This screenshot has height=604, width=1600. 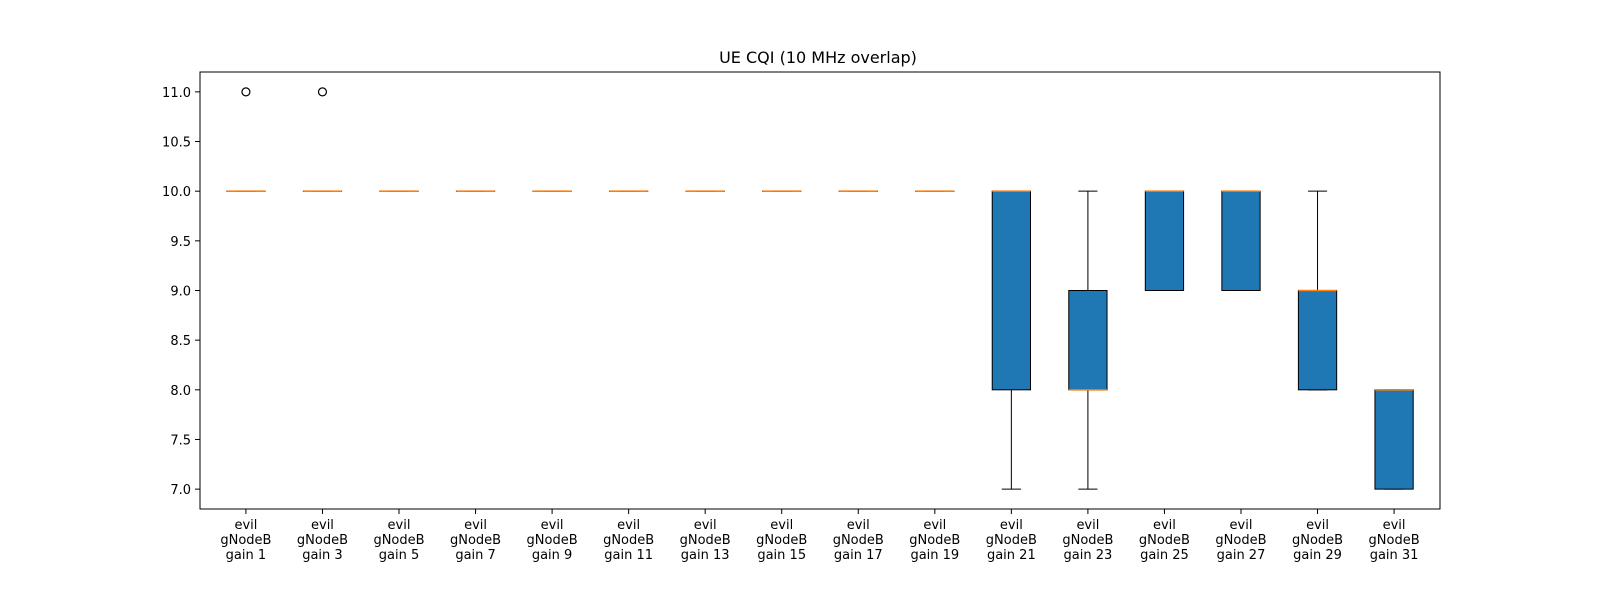 I want to click on x-tick-label: gain 17, so click(x=858, y=555).